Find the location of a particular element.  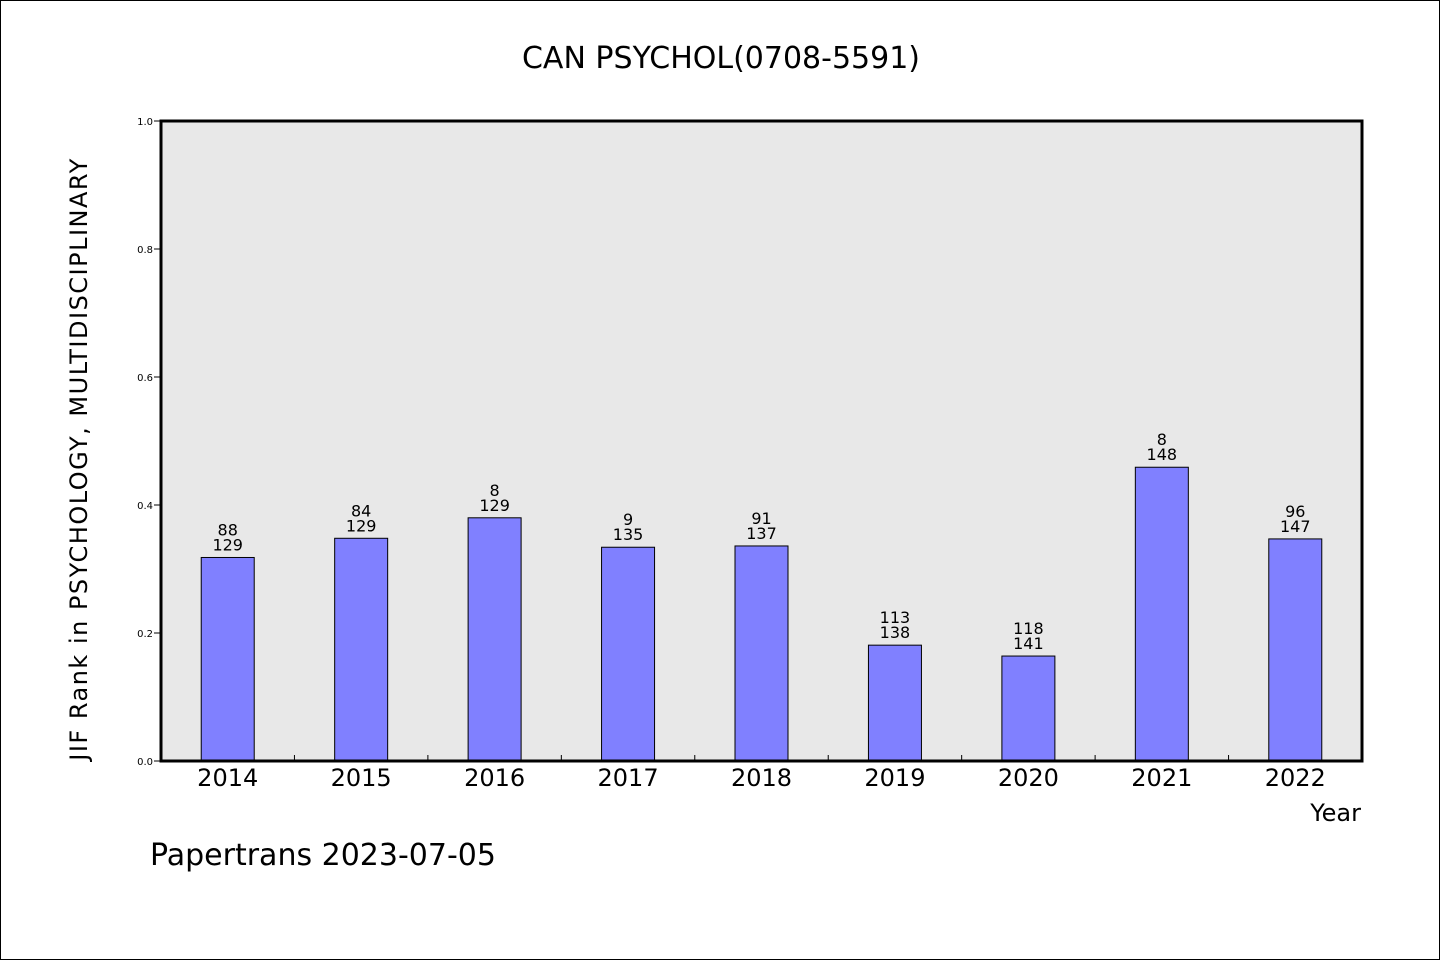

bar-label-total: 141 is located at coordinates (1028, 643).